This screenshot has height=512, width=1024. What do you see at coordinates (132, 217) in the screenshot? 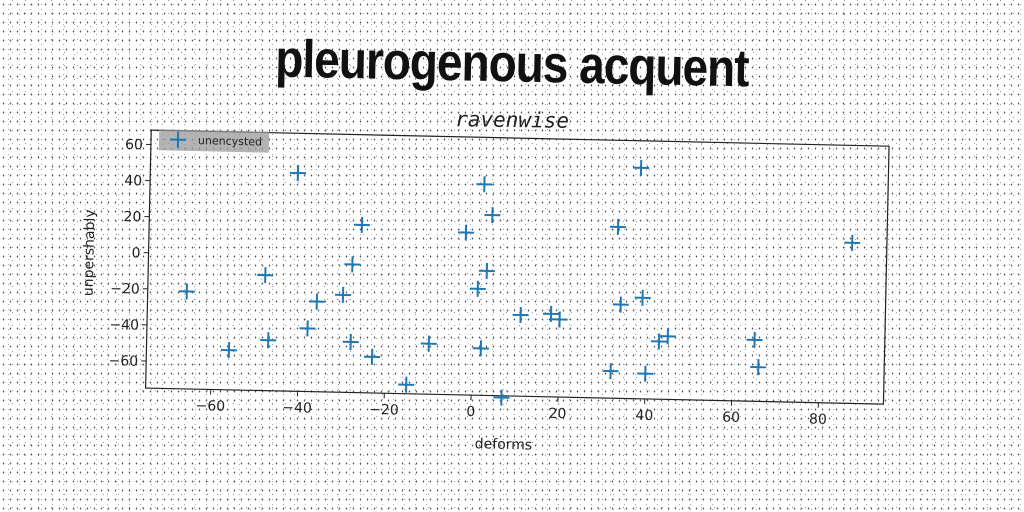
I see `y-tick-label: 20` at bounding box center [132, 217].